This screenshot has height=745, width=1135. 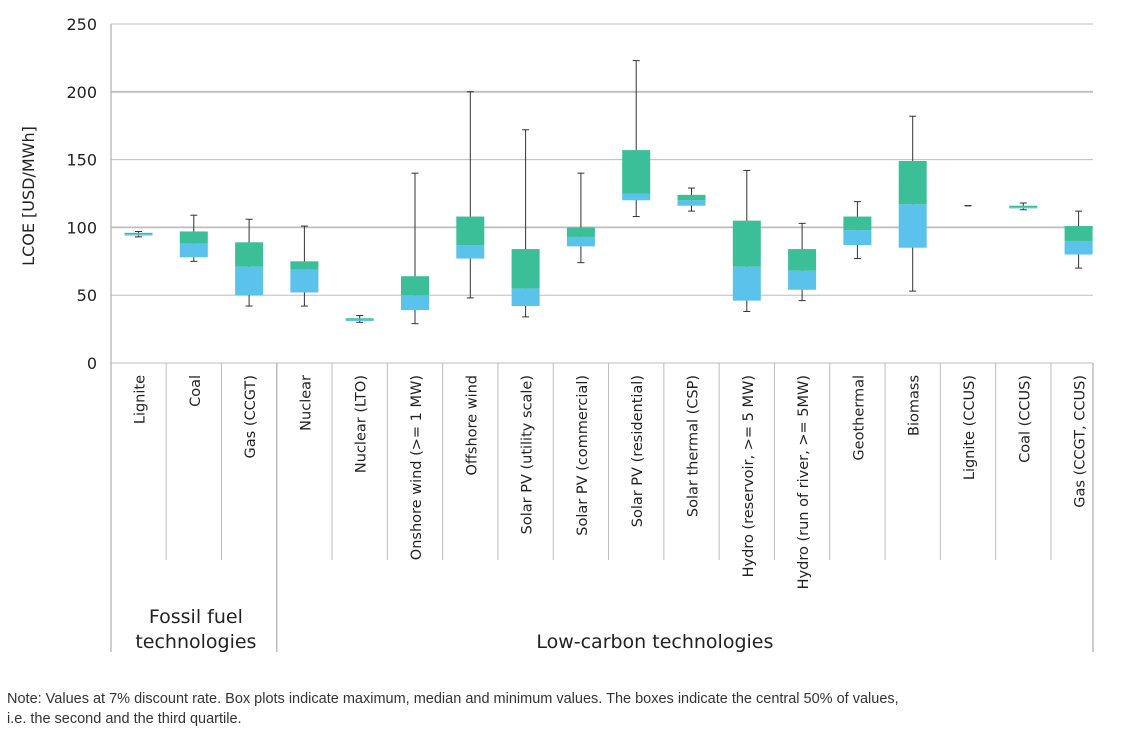 What do you see at coordinates (141, 399) in the screenshot?
I see `x-category-label: Lignite` at bounding box center [141, 399].